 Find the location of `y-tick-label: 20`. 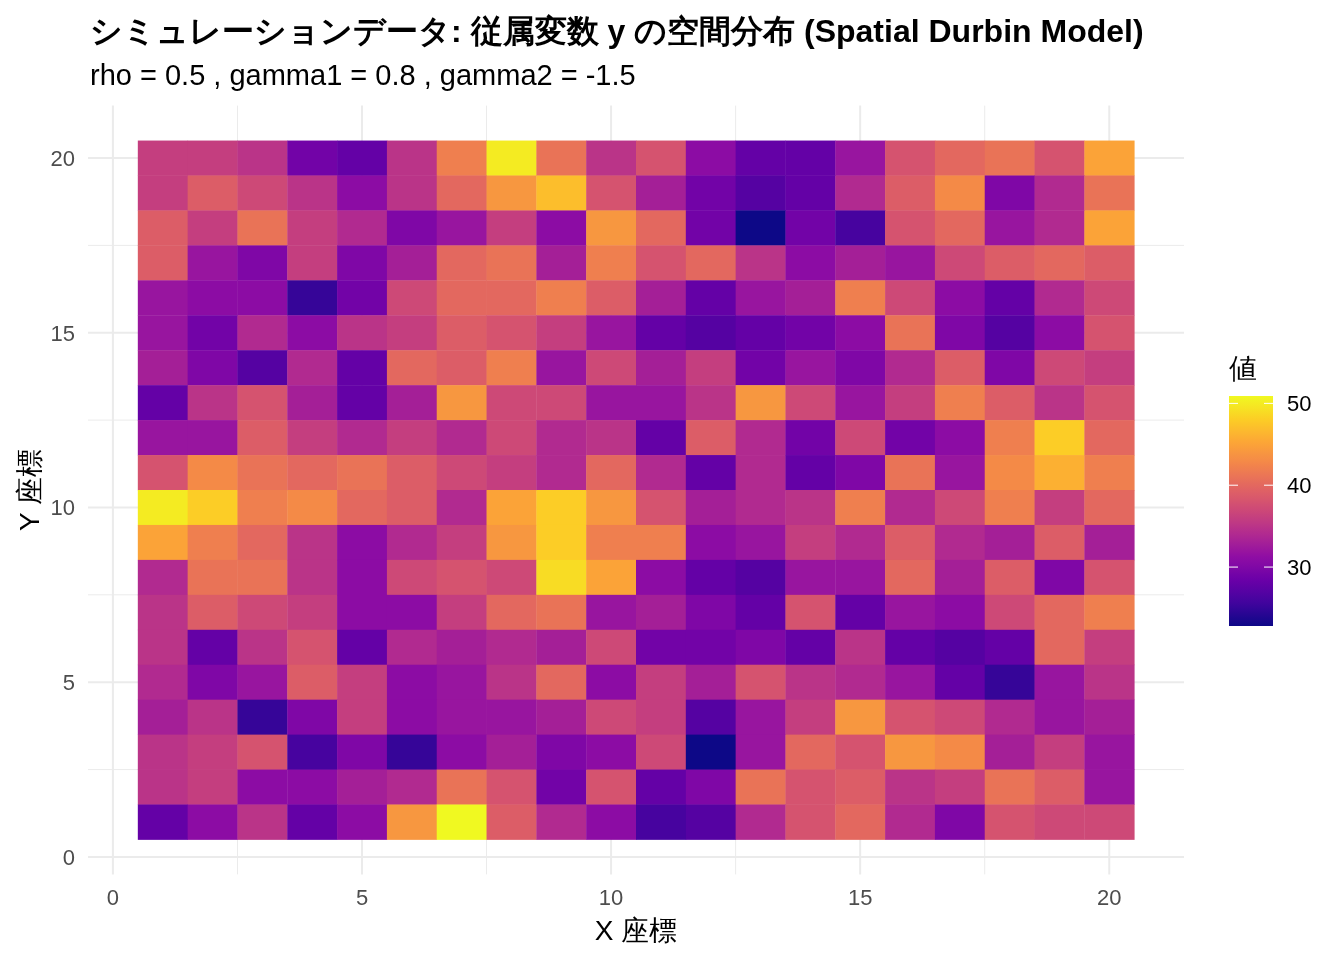

y-tick-label: 20 is located at coordinates (62, 159).